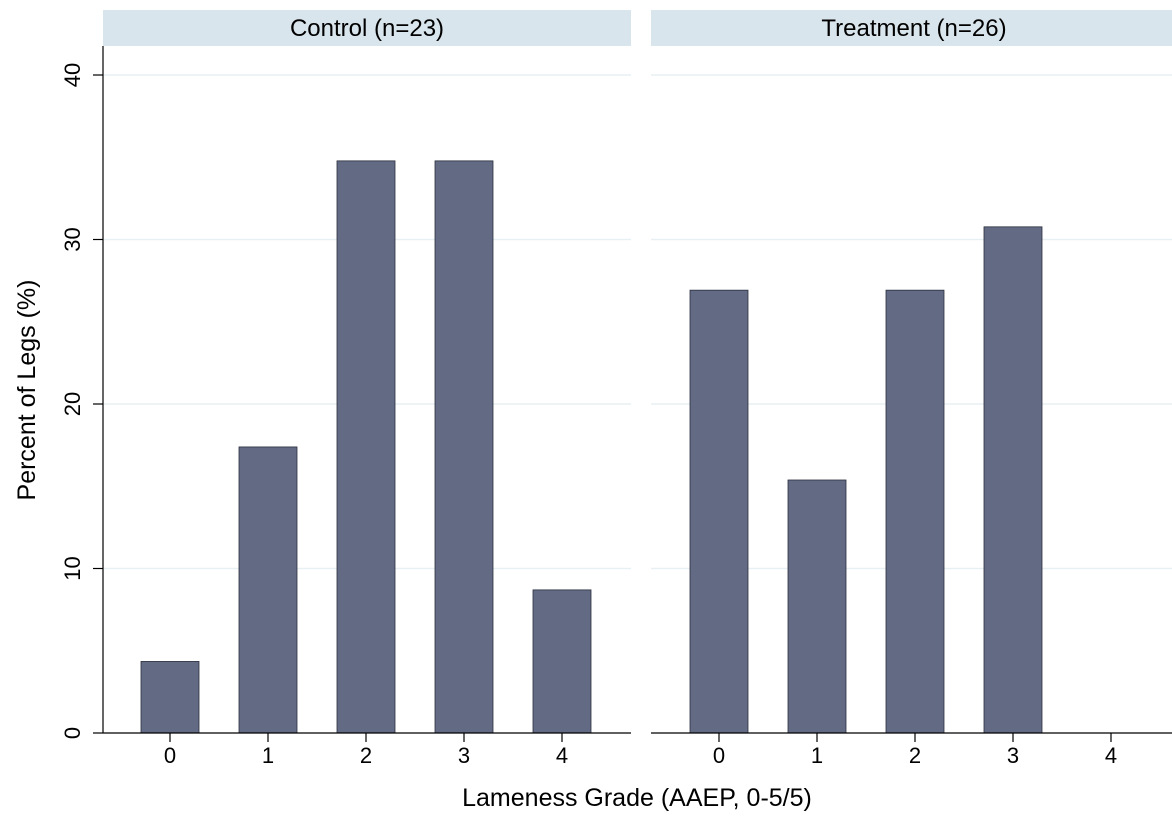 Image resolution: width=1172 pixels, height=816 pixels. I want to click on panel-header-treatment, so click(911, 28).